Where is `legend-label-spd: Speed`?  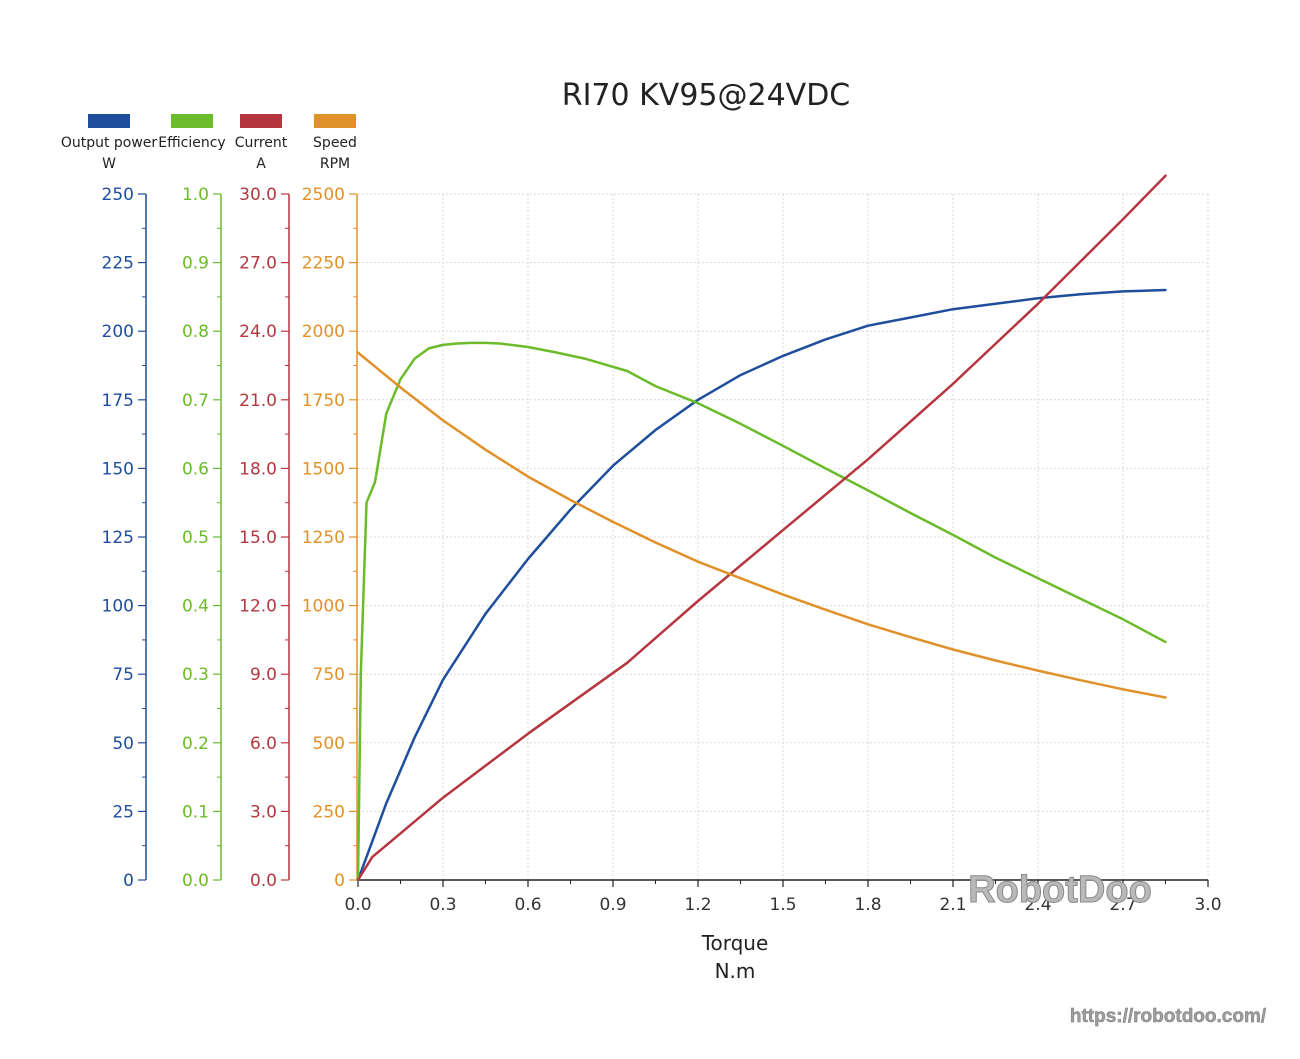 legend-label-spd: Speed is located at coordinates (335, 143).